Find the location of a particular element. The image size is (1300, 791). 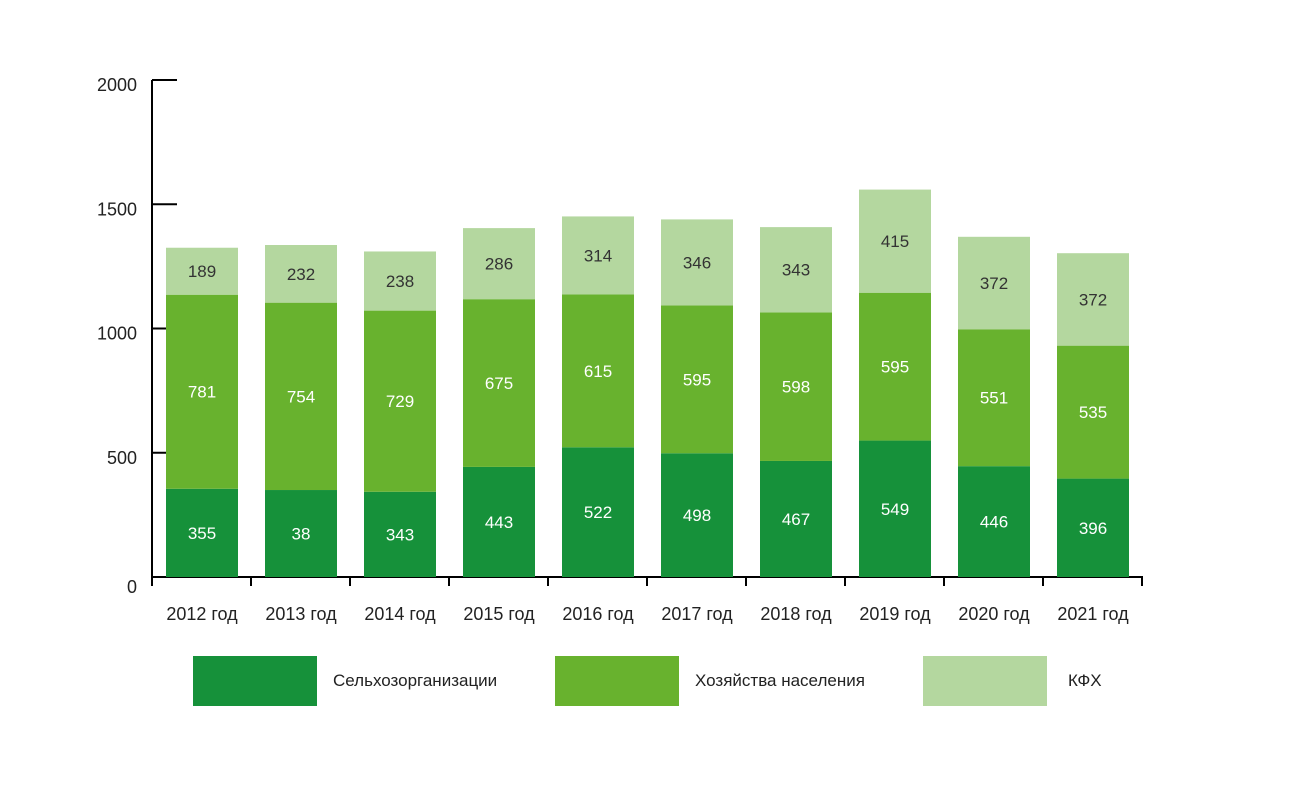

data-label: 467 is located at coordinates (796, 519).